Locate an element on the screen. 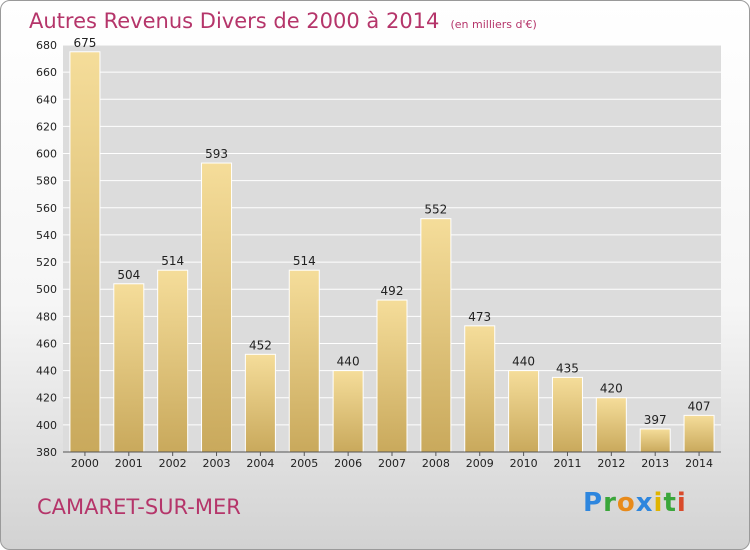  bar-value-label: 593 is located at coordinates (216, 154).